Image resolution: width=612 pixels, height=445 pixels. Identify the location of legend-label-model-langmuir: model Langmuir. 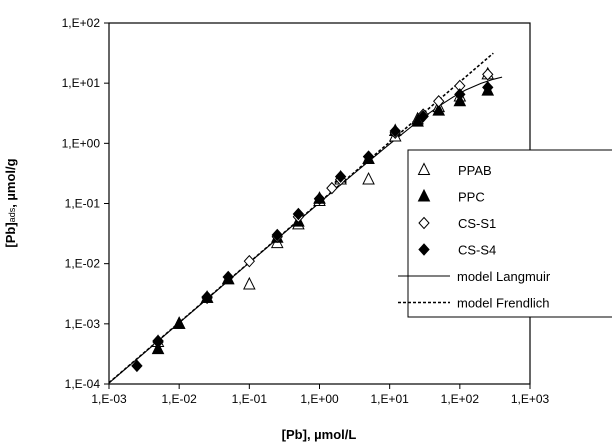
(504, 276).